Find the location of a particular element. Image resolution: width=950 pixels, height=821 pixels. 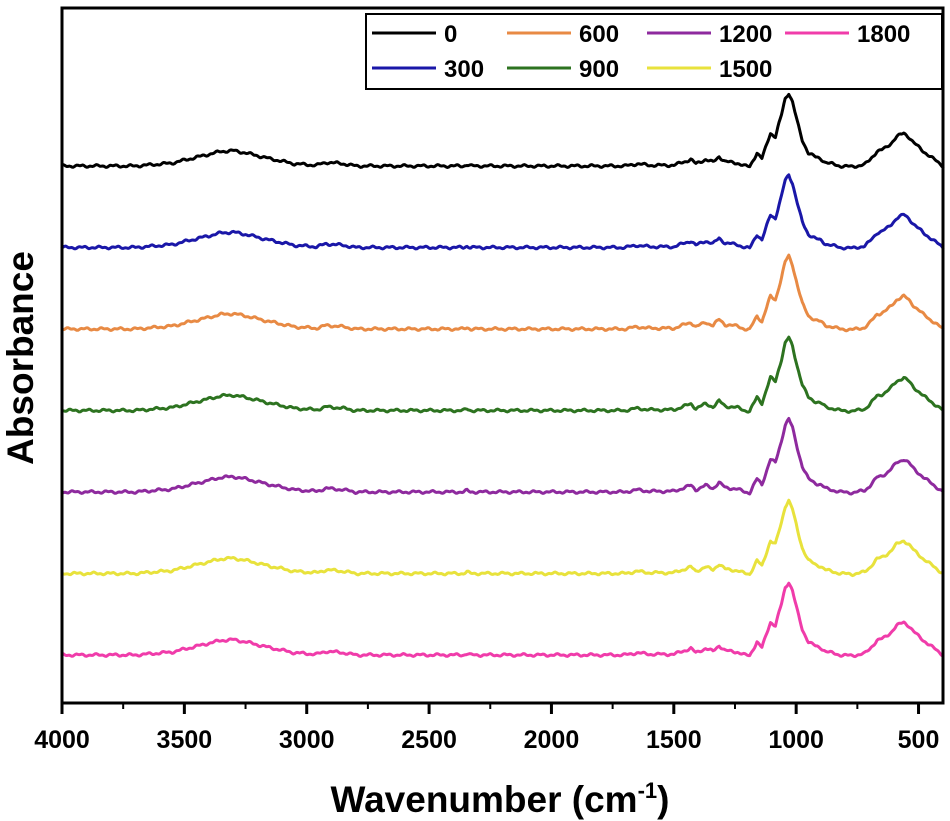

legend-label-1200: 1200 is located at coordinates (745, 34).